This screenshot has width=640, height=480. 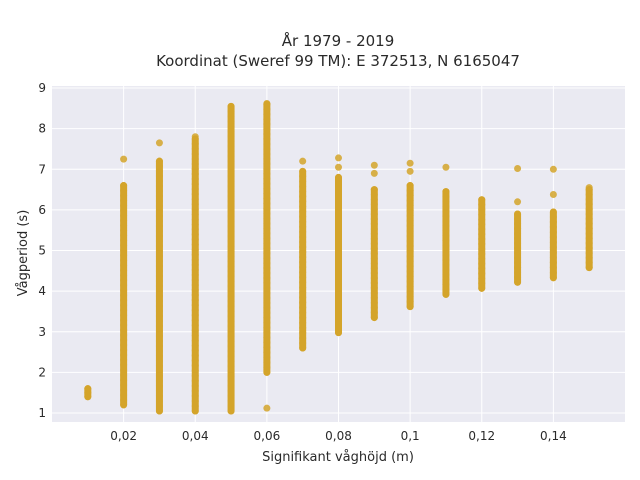 What do you see at coordinates (553, 436) in the screenshot?
I see `x-tick-label: 0,14` at bounding box center [553, 436].